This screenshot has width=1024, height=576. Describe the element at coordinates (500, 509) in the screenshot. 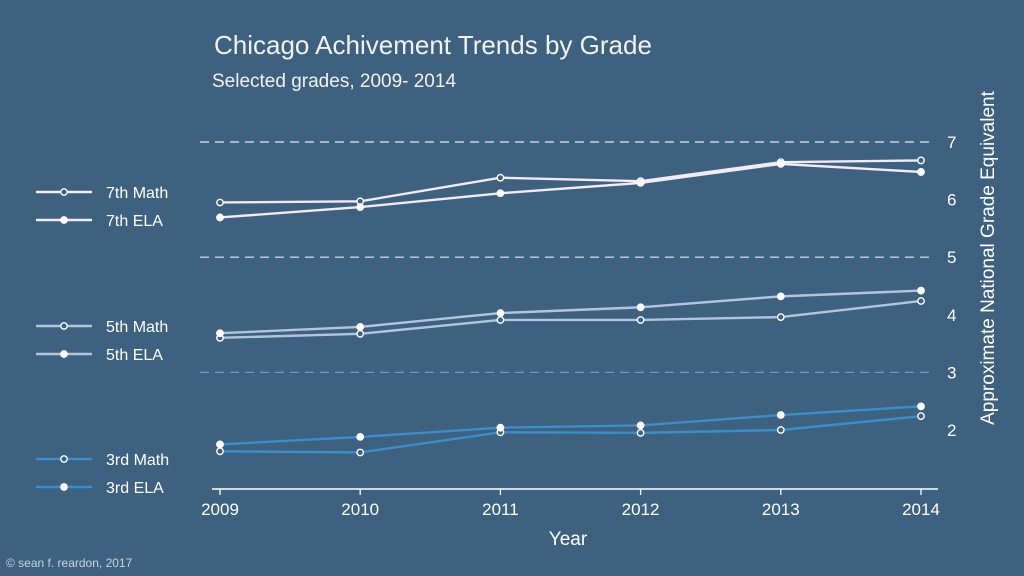

I see `x-tick-label: 2011` at that location.